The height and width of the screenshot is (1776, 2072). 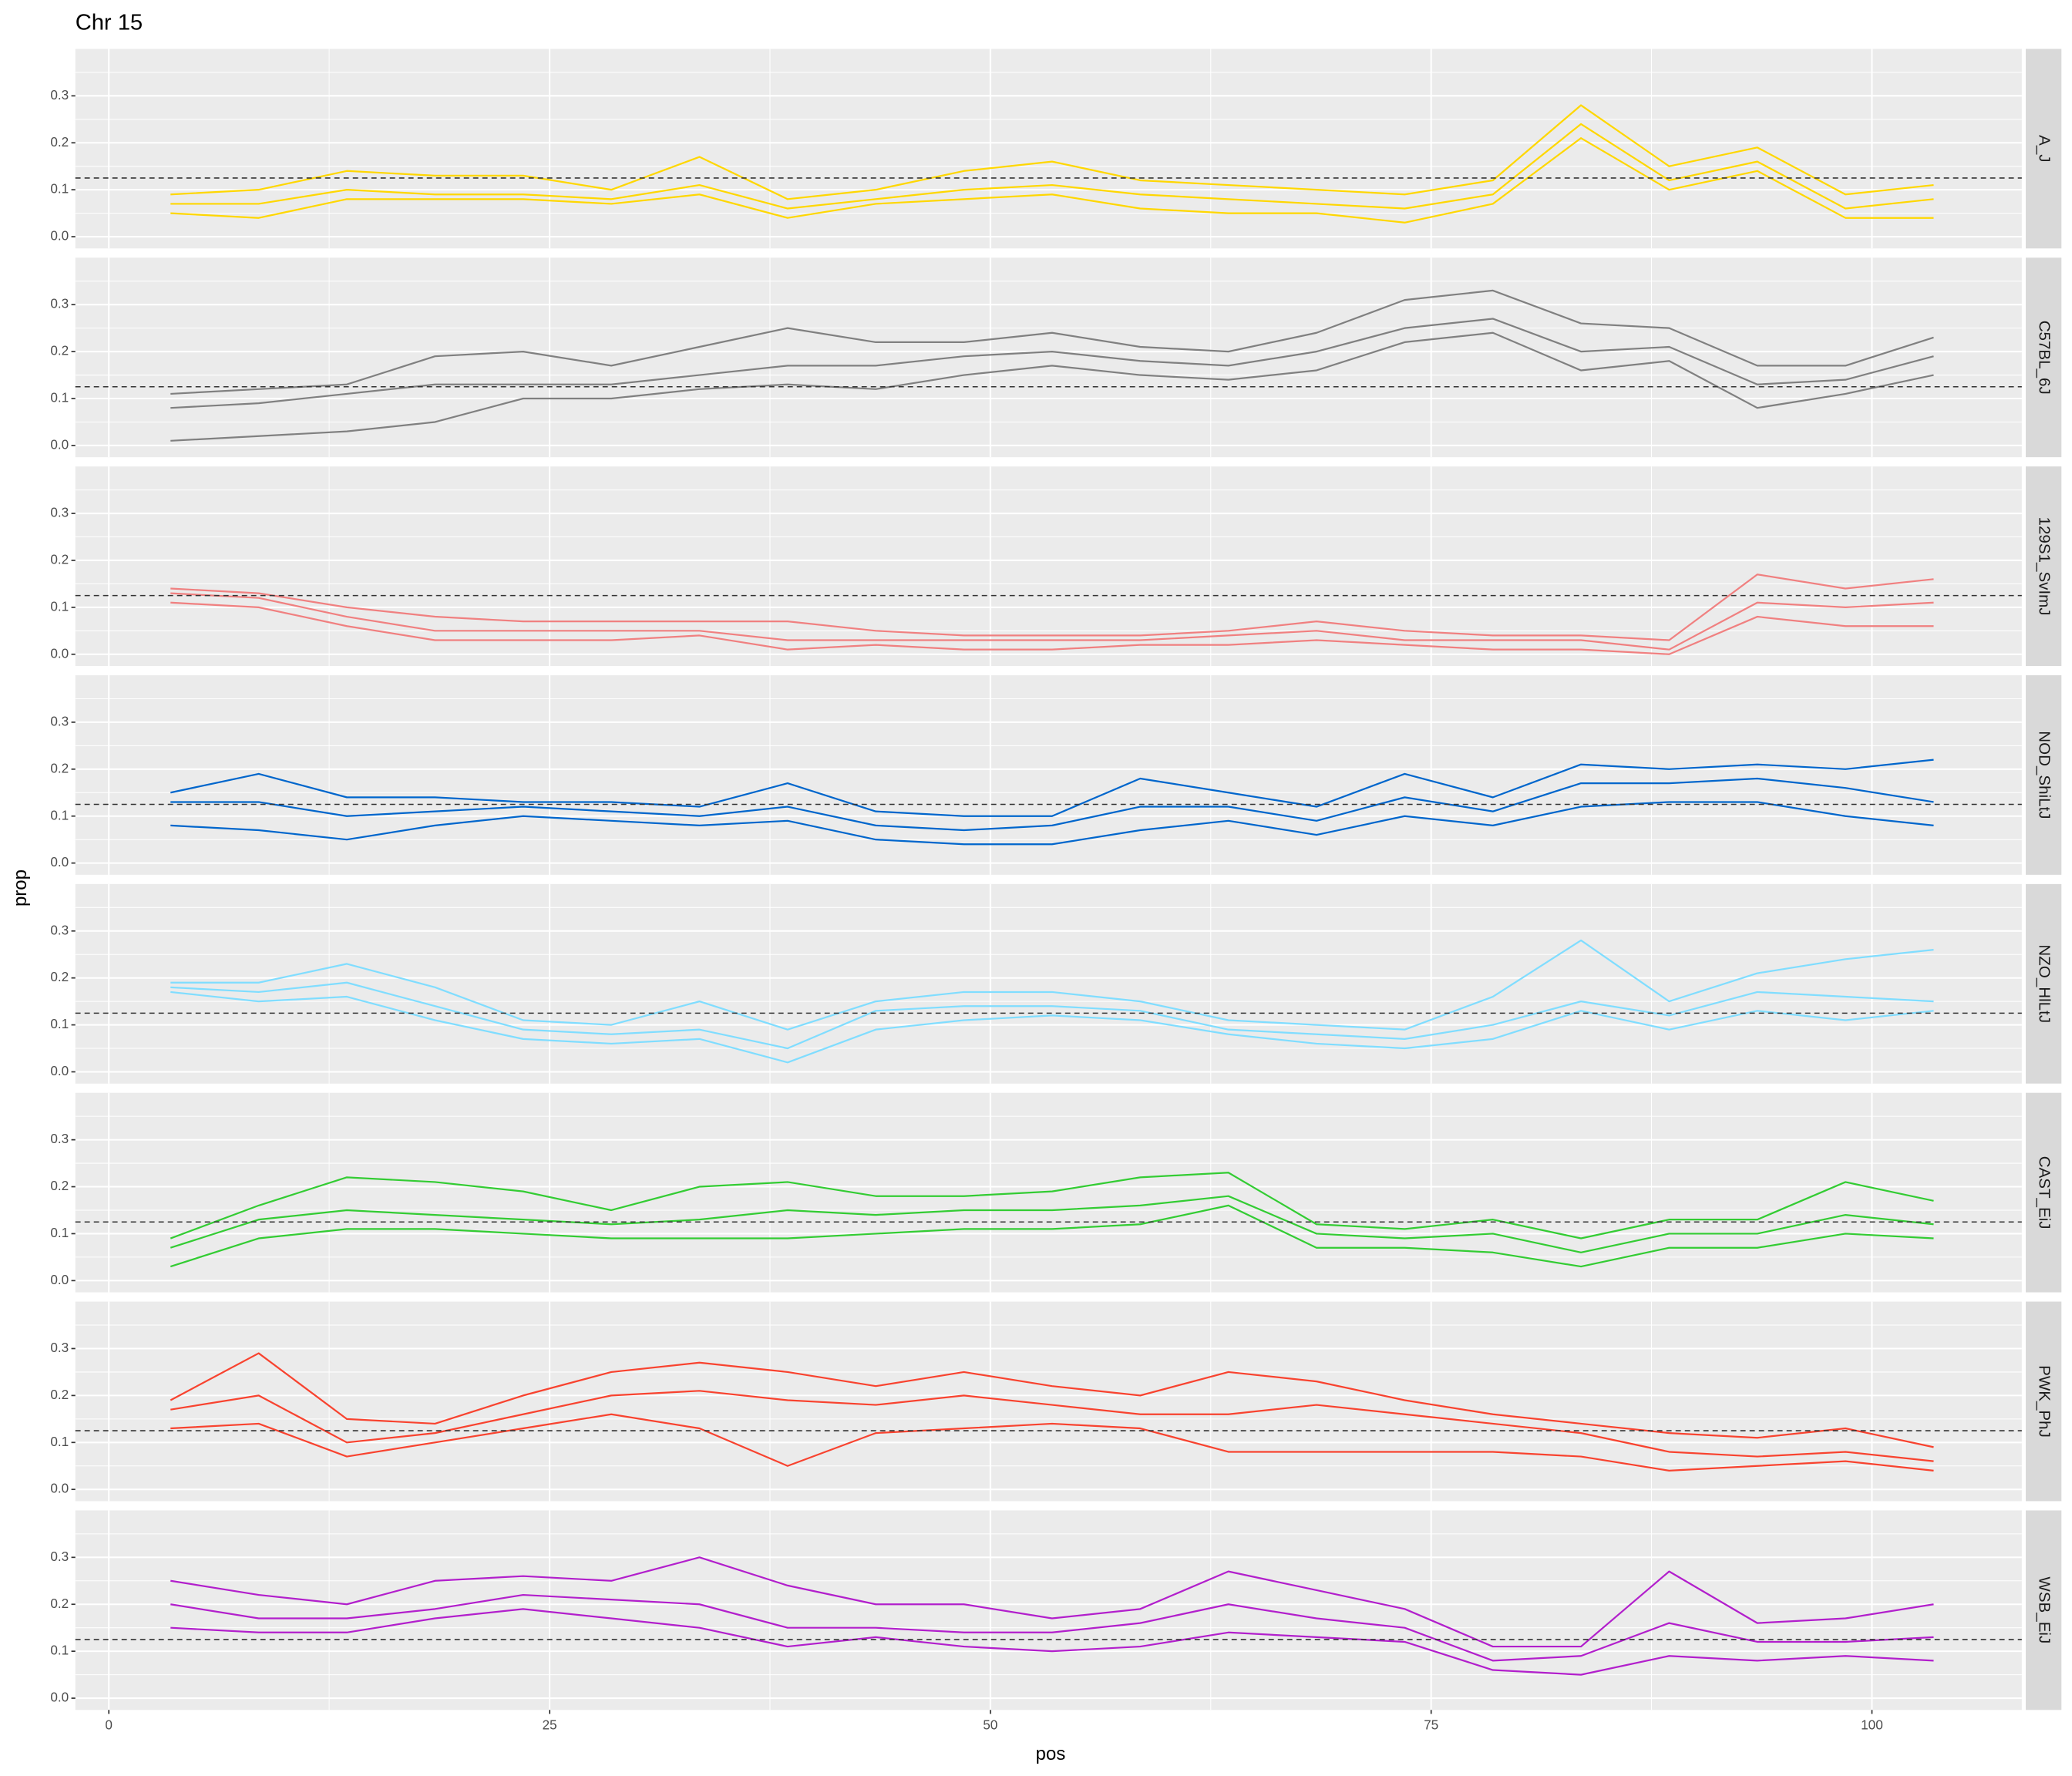 What do you see at coordinates (1872, 1724) in the screenshot?
I see `x-tick-label: 100` at bounding box center [1872, 1724].